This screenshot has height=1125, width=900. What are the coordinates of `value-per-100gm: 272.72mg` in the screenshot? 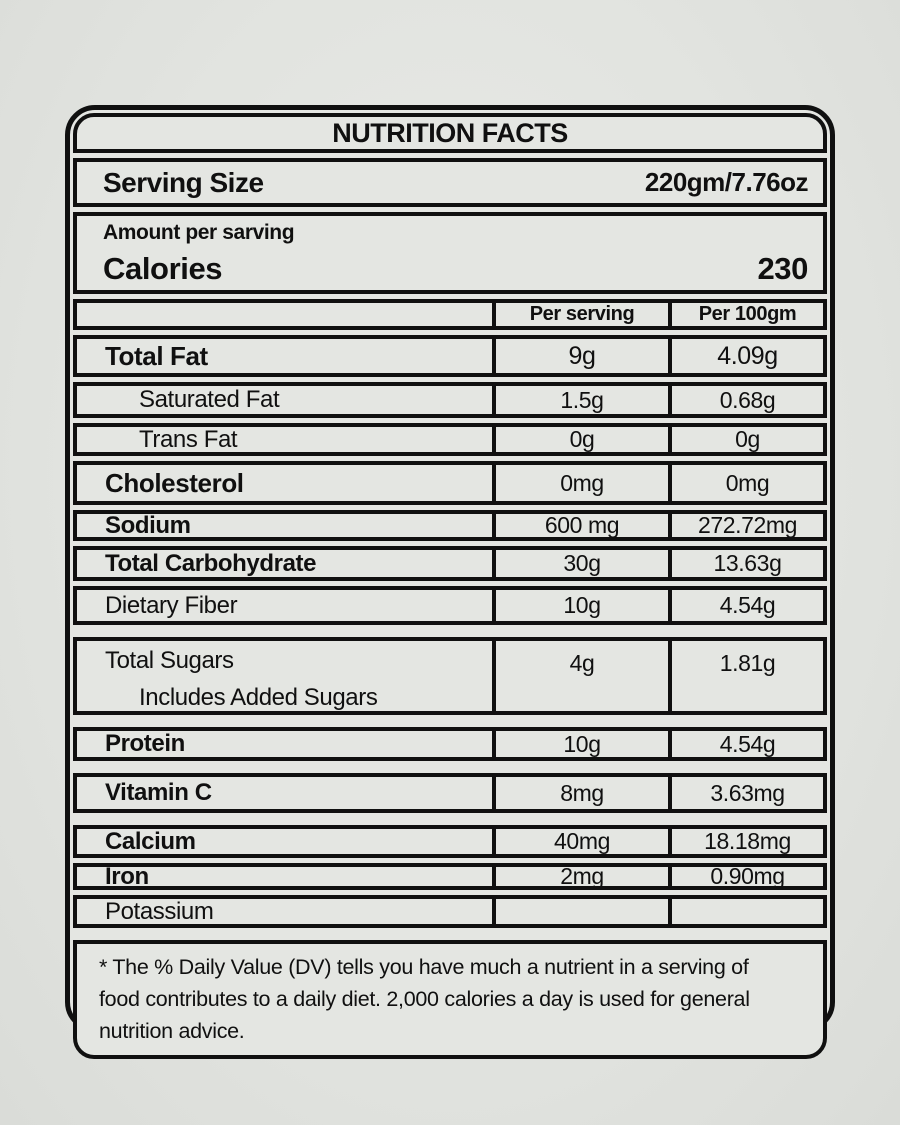 It's located at (745, 525).